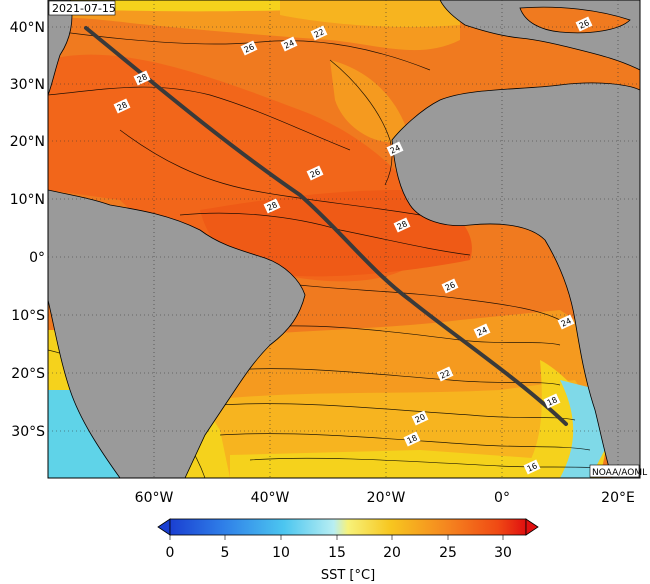  Describe the element at coordinates (27, 200) in the screenshot. I see `lat-label: 10°N` at that location.